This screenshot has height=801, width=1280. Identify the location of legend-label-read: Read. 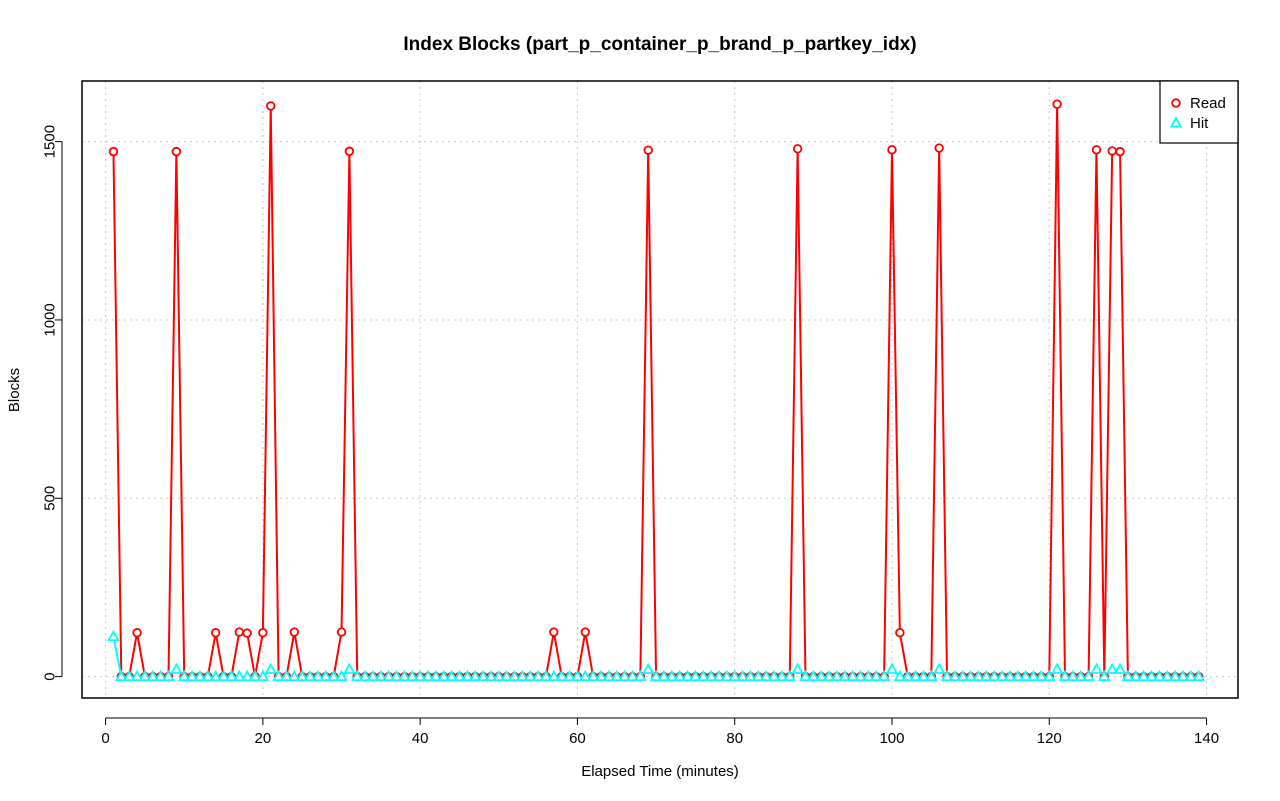
(1208, 103).